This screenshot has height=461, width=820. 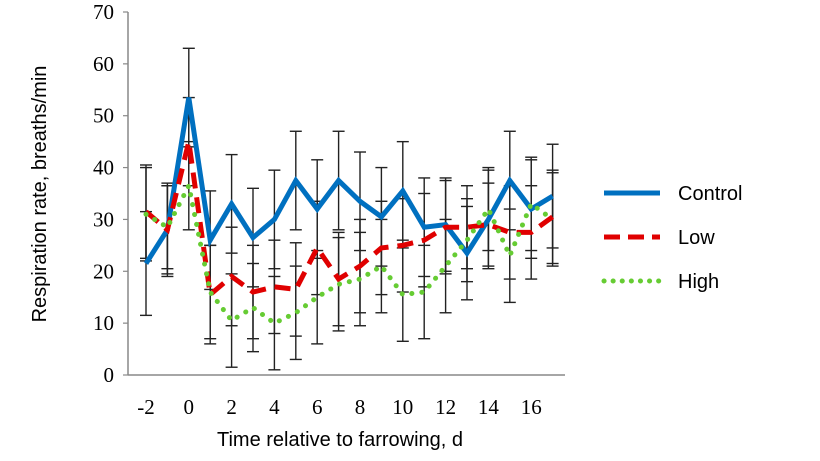 What do you see at coordinates (696, 238) in the screenshot?
I see `legend-label-low: Low` at bounding box center [696, 238].